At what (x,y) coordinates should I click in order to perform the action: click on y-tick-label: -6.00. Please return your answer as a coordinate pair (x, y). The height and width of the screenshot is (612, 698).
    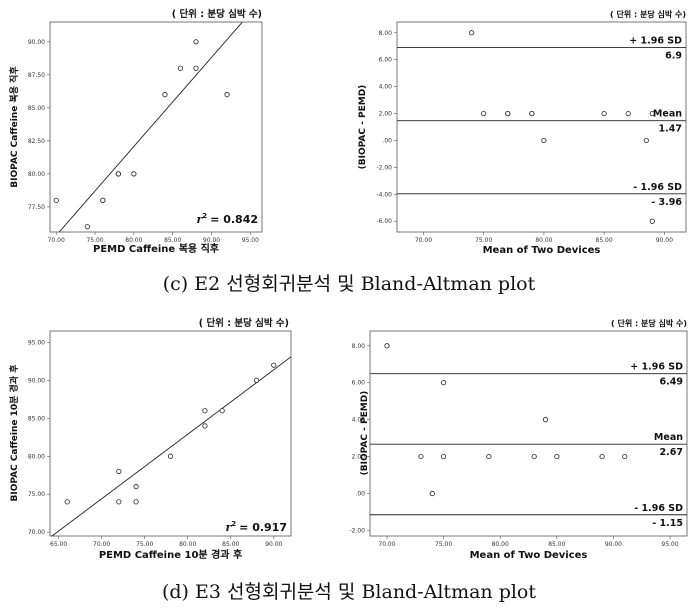
    Looking at the image, I should click on (384, 221).